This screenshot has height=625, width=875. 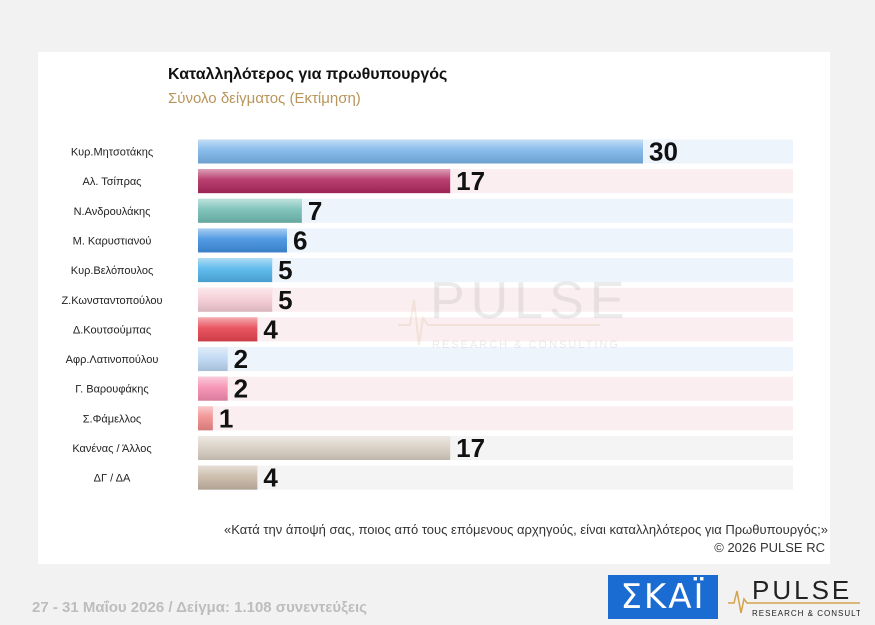 What do you see at coordinates (315, 211) in the screenshot?
I see `value-label: 7` at bounding box center [315, 211].